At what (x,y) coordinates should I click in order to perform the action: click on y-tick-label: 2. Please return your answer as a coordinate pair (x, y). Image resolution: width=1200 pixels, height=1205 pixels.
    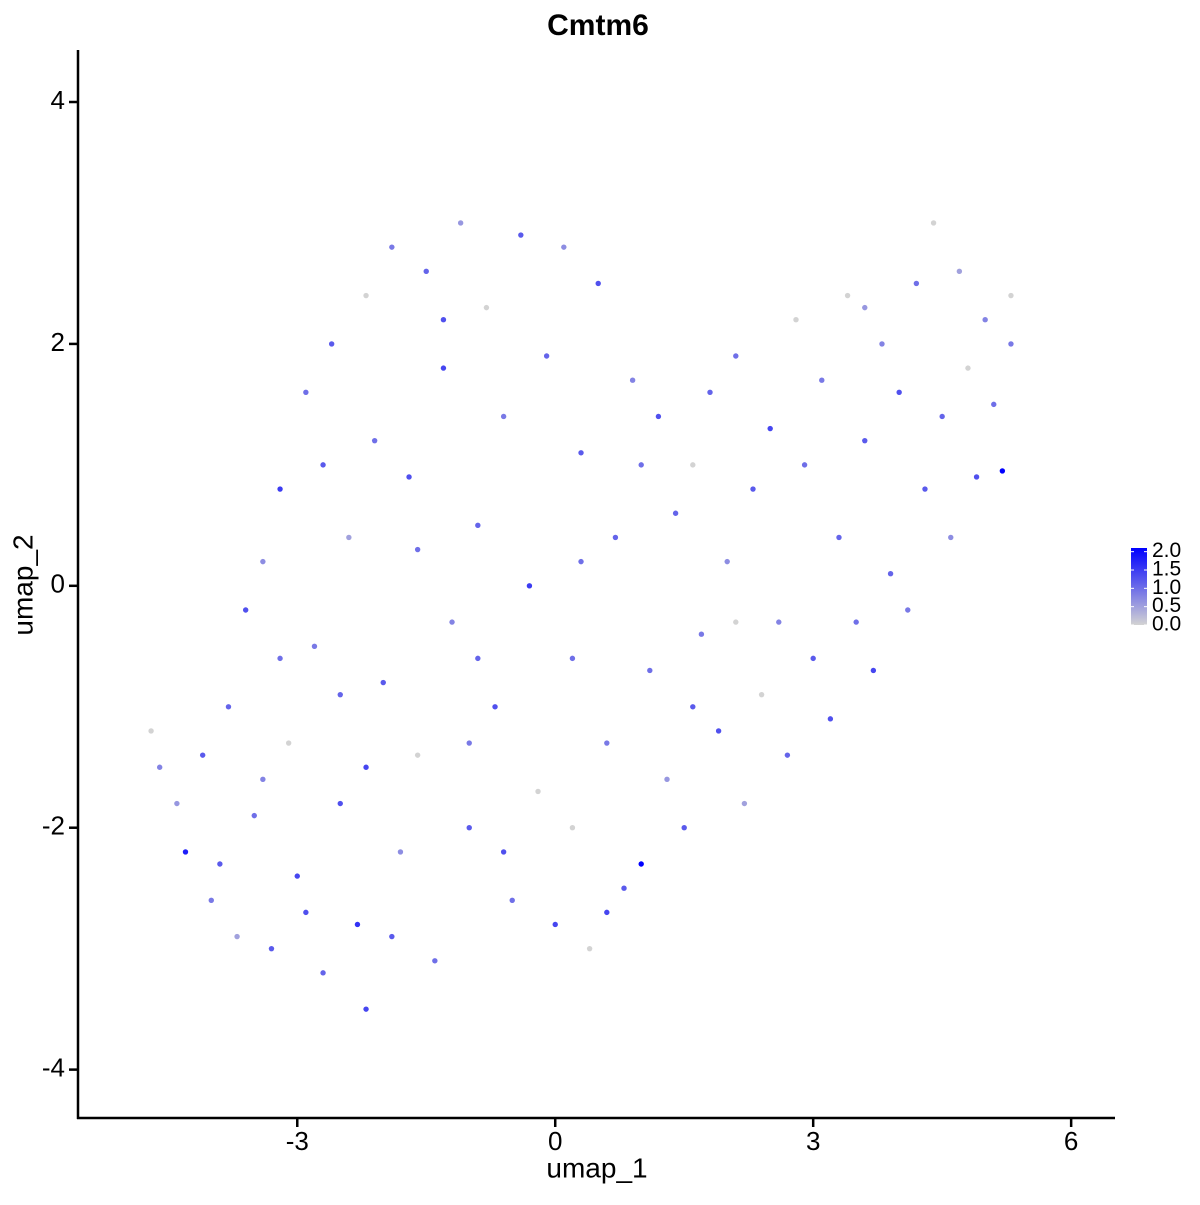
    Looking at the image, I should click on (58, 342).